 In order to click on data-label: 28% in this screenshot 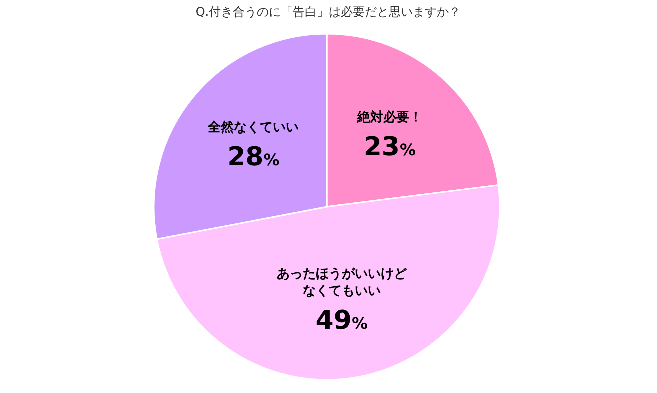, I will do `click(253, 157)`.